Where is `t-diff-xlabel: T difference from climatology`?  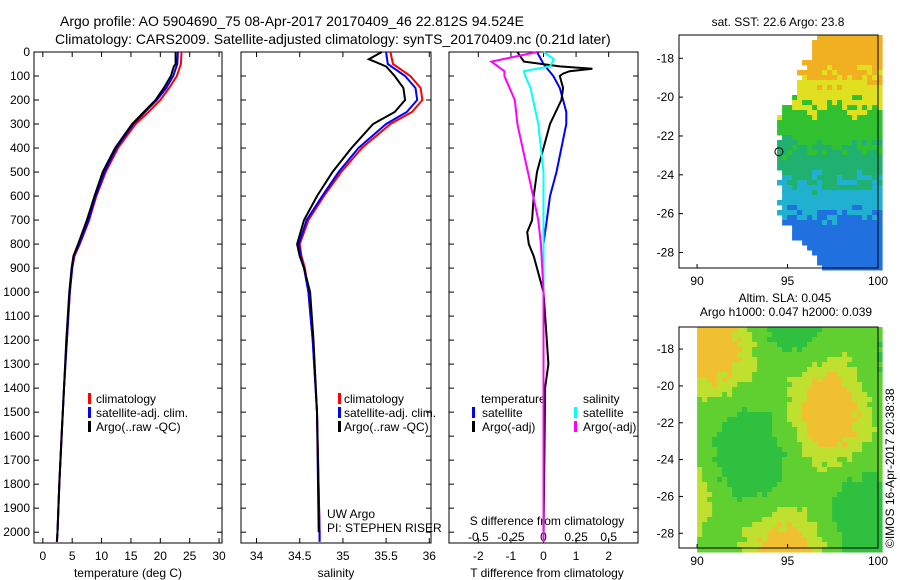
t-diff-xlabel: T difference from climatology is located at coordinates (547, 573).